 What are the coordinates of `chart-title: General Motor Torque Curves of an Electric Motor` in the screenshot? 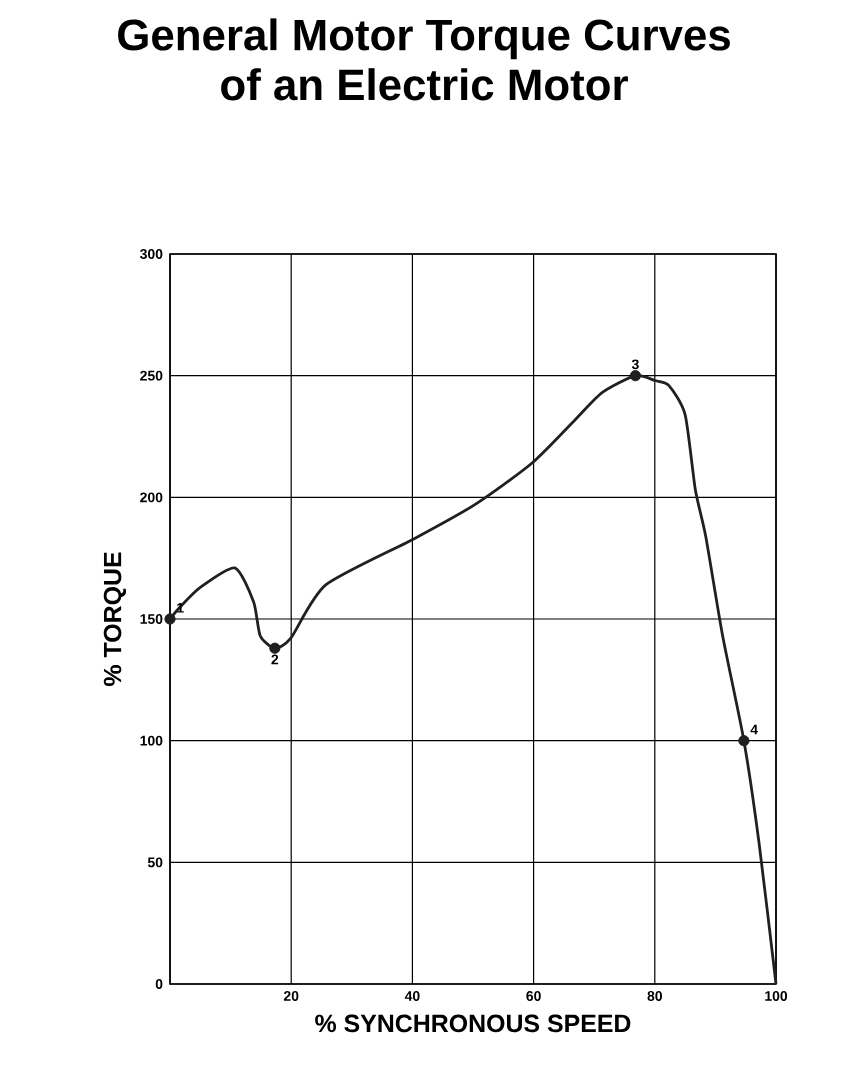 It's located at (424, 59).